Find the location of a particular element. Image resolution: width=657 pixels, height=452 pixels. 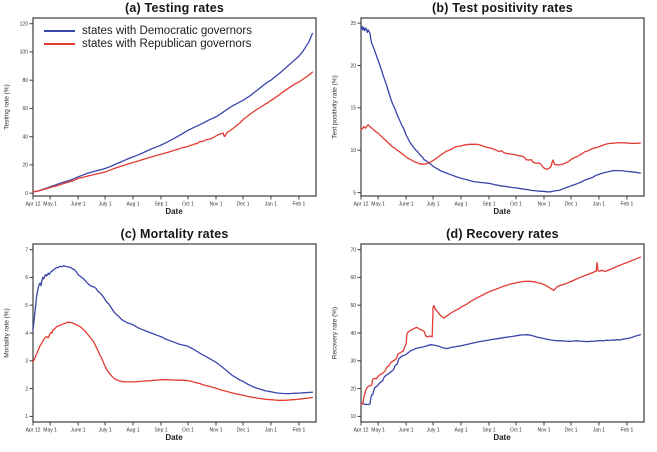

y-tick-label: 25 is located at coordinates (353, 24).